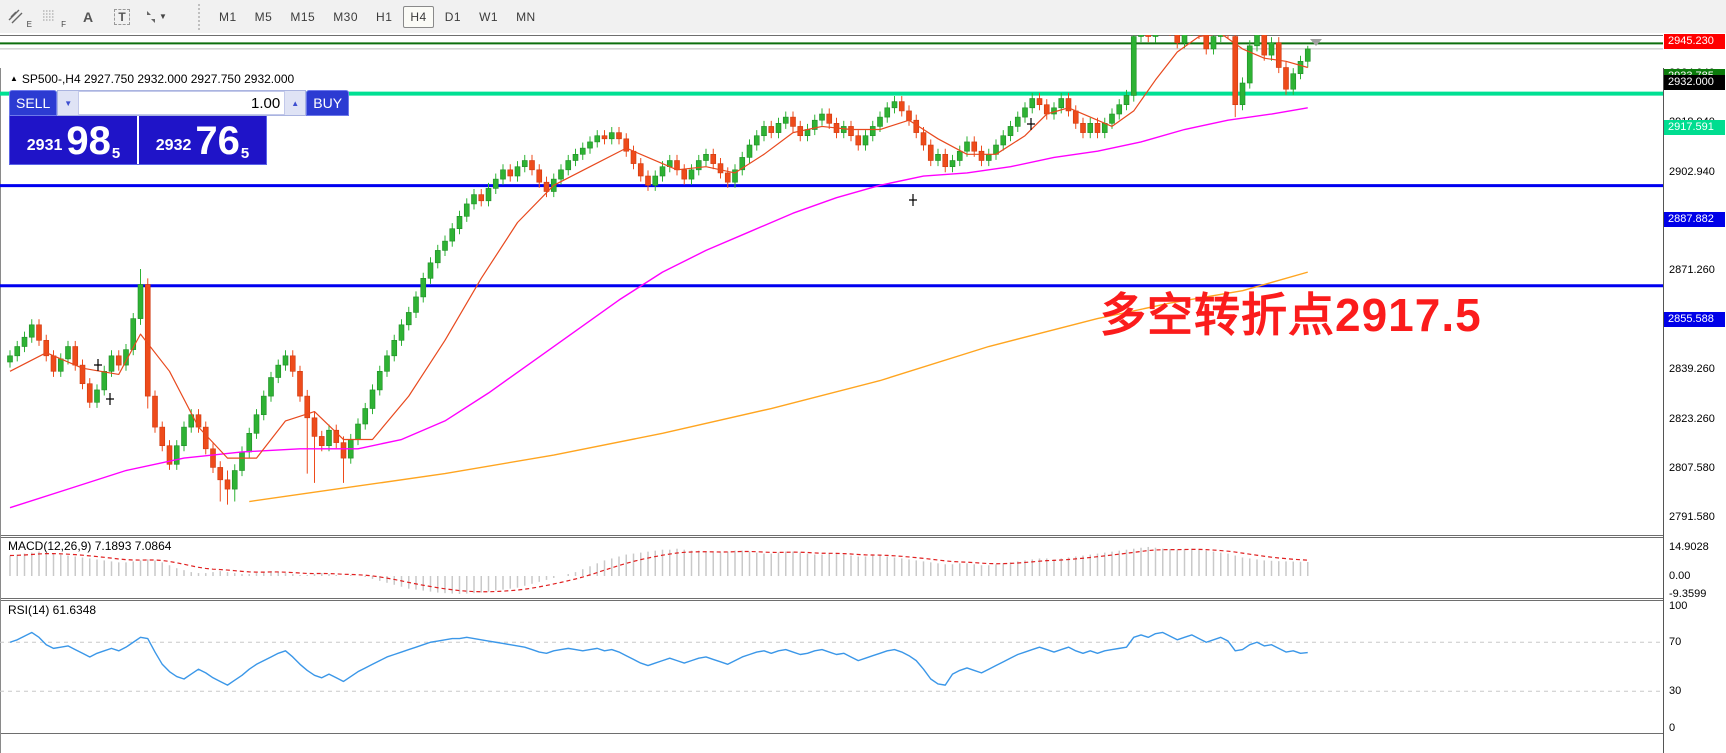 This screenshot has height=753, width=1726. I want to click on text-box-icon: T, so click(122, 17).